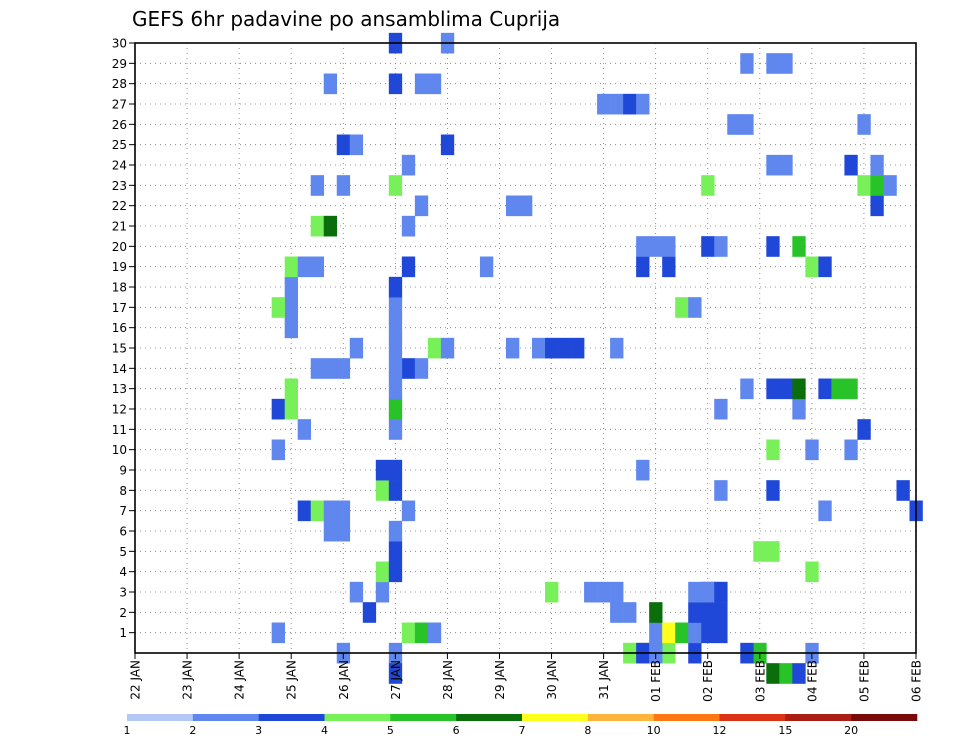  I want to click on x-tick-label: 24 JAN, so click(240, 680).